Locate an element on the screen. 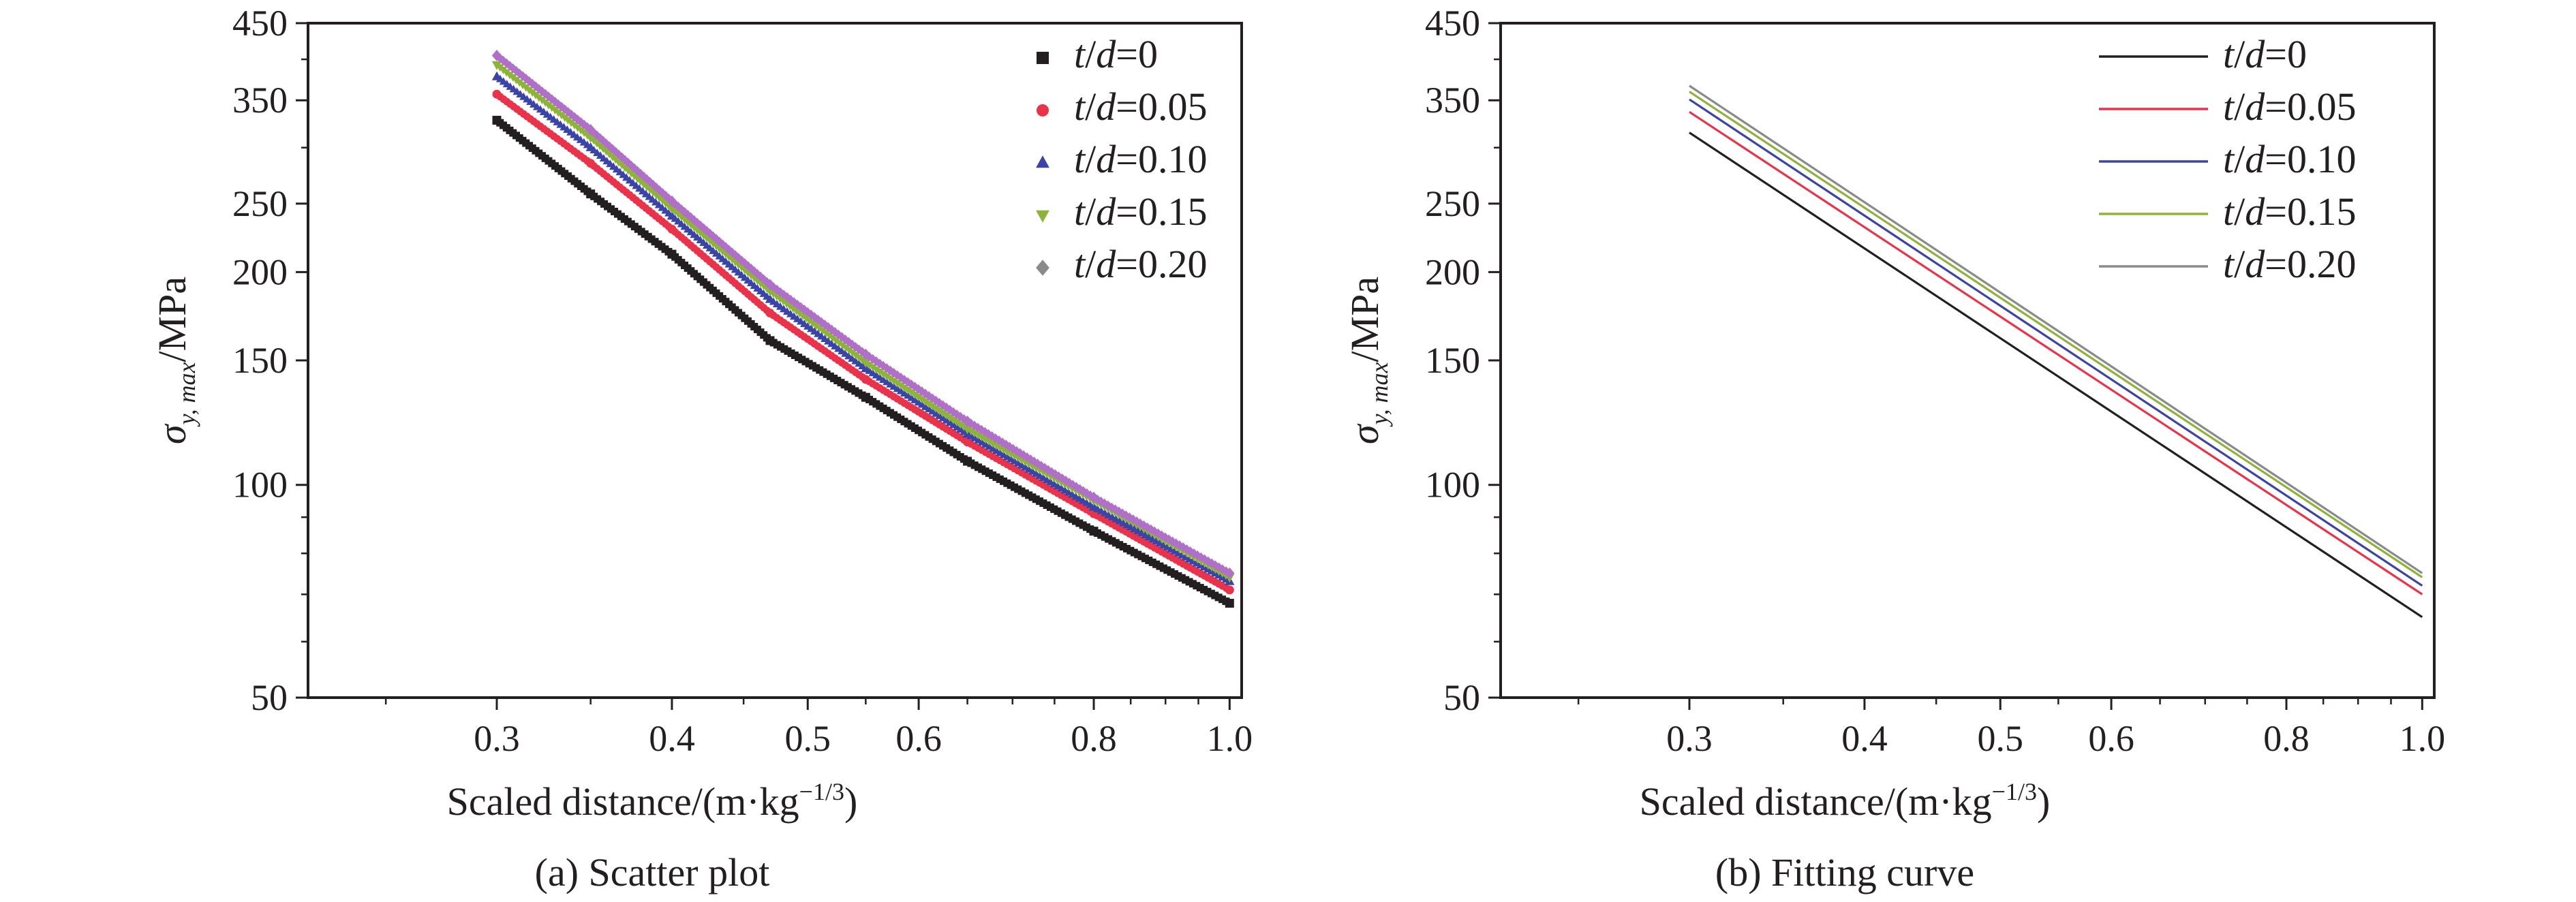 This screenshot has height=902, width=2576. legend-item: t/d=0.05 is located at coordinates (2227, 106).